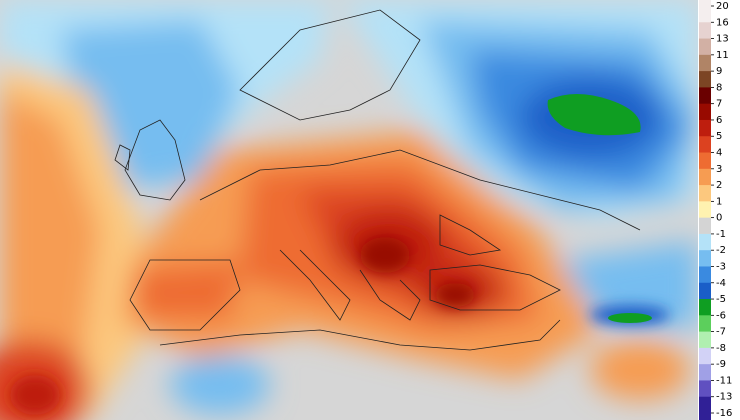  What do you see at coordinates (721, 348) in the screenshot?
I see `colorbar-label: -8` at bounding box center [721, 348].